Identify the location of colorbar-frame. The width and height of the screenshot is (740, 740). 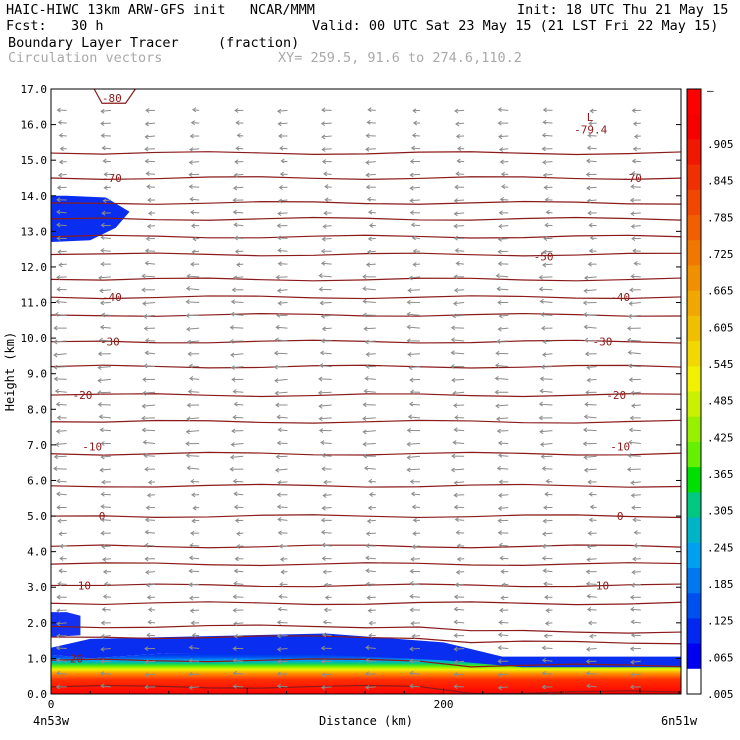
(694, 391).